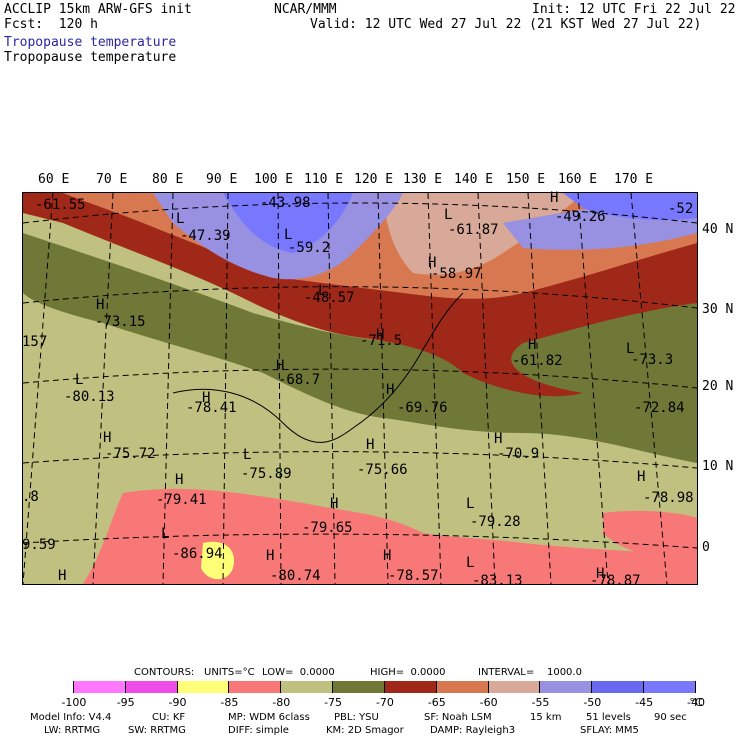 This screenshot has width=740, height=740. What do you see at coordinates (670, 717) in the screenshot?
I see `footer-timestep: 90 sec` at bounding box center [670, 717].